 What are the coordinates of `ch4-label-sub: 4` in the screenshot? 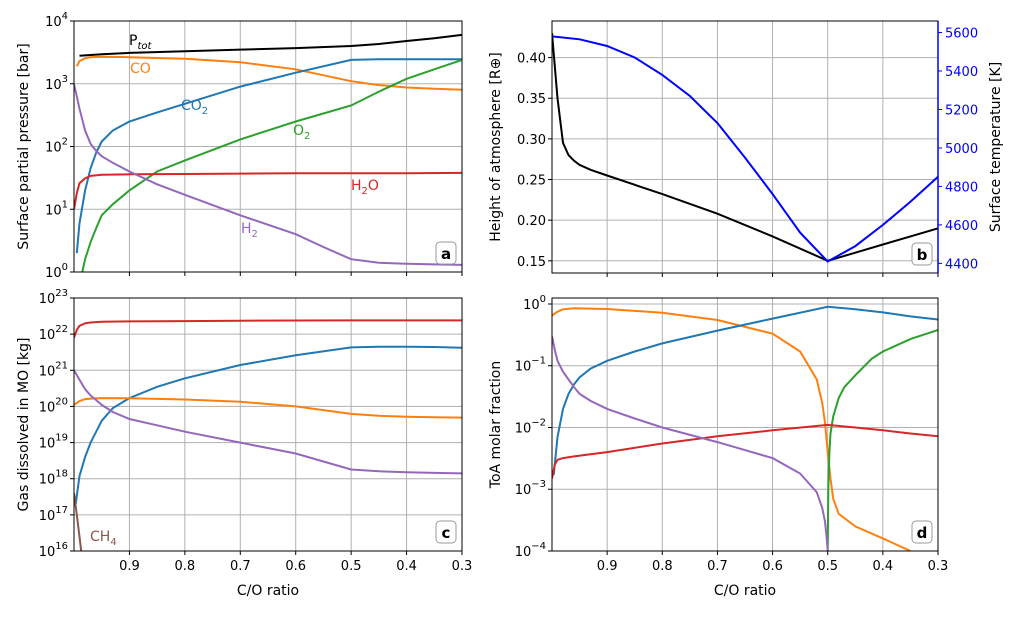 It's located at (113, 542).